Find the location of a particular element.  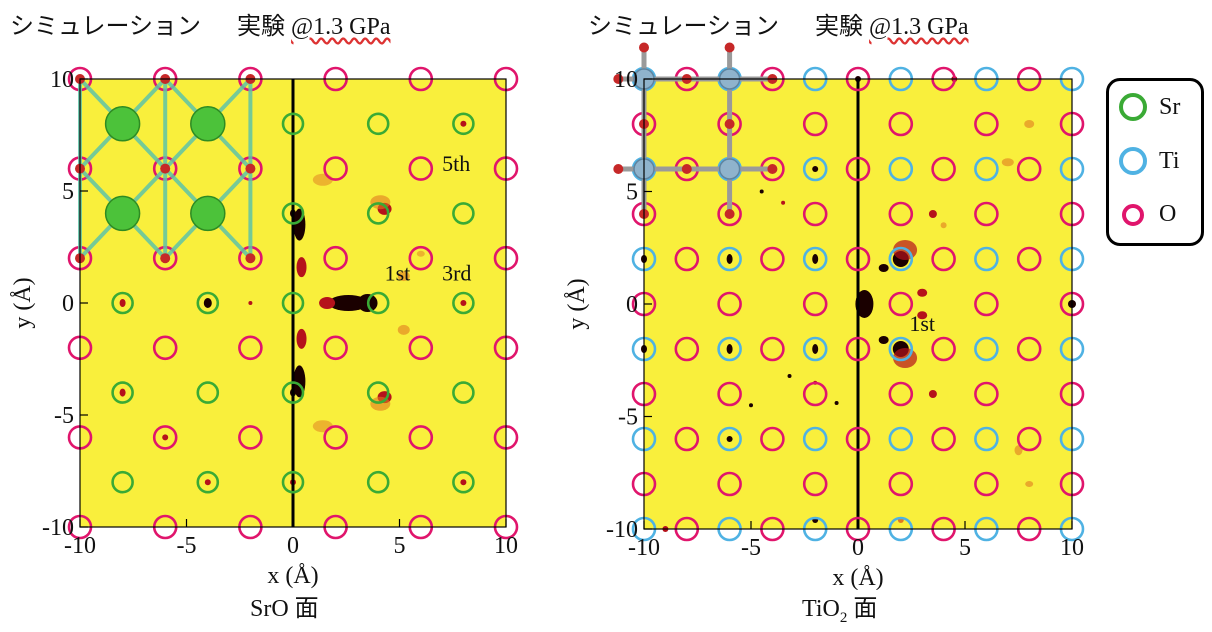

y-axis-label: y (Å) is located at coordinates (23, 302).